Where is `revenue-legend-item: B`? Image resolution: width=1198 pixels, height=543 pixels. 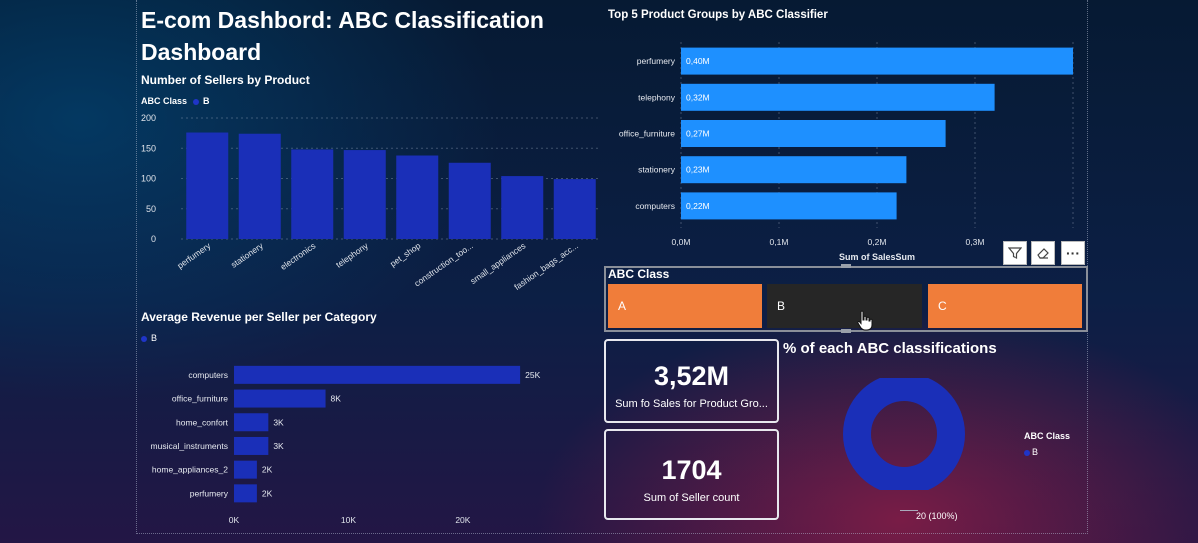
revenue-legend-item: B is located at coordinates (154, 338).